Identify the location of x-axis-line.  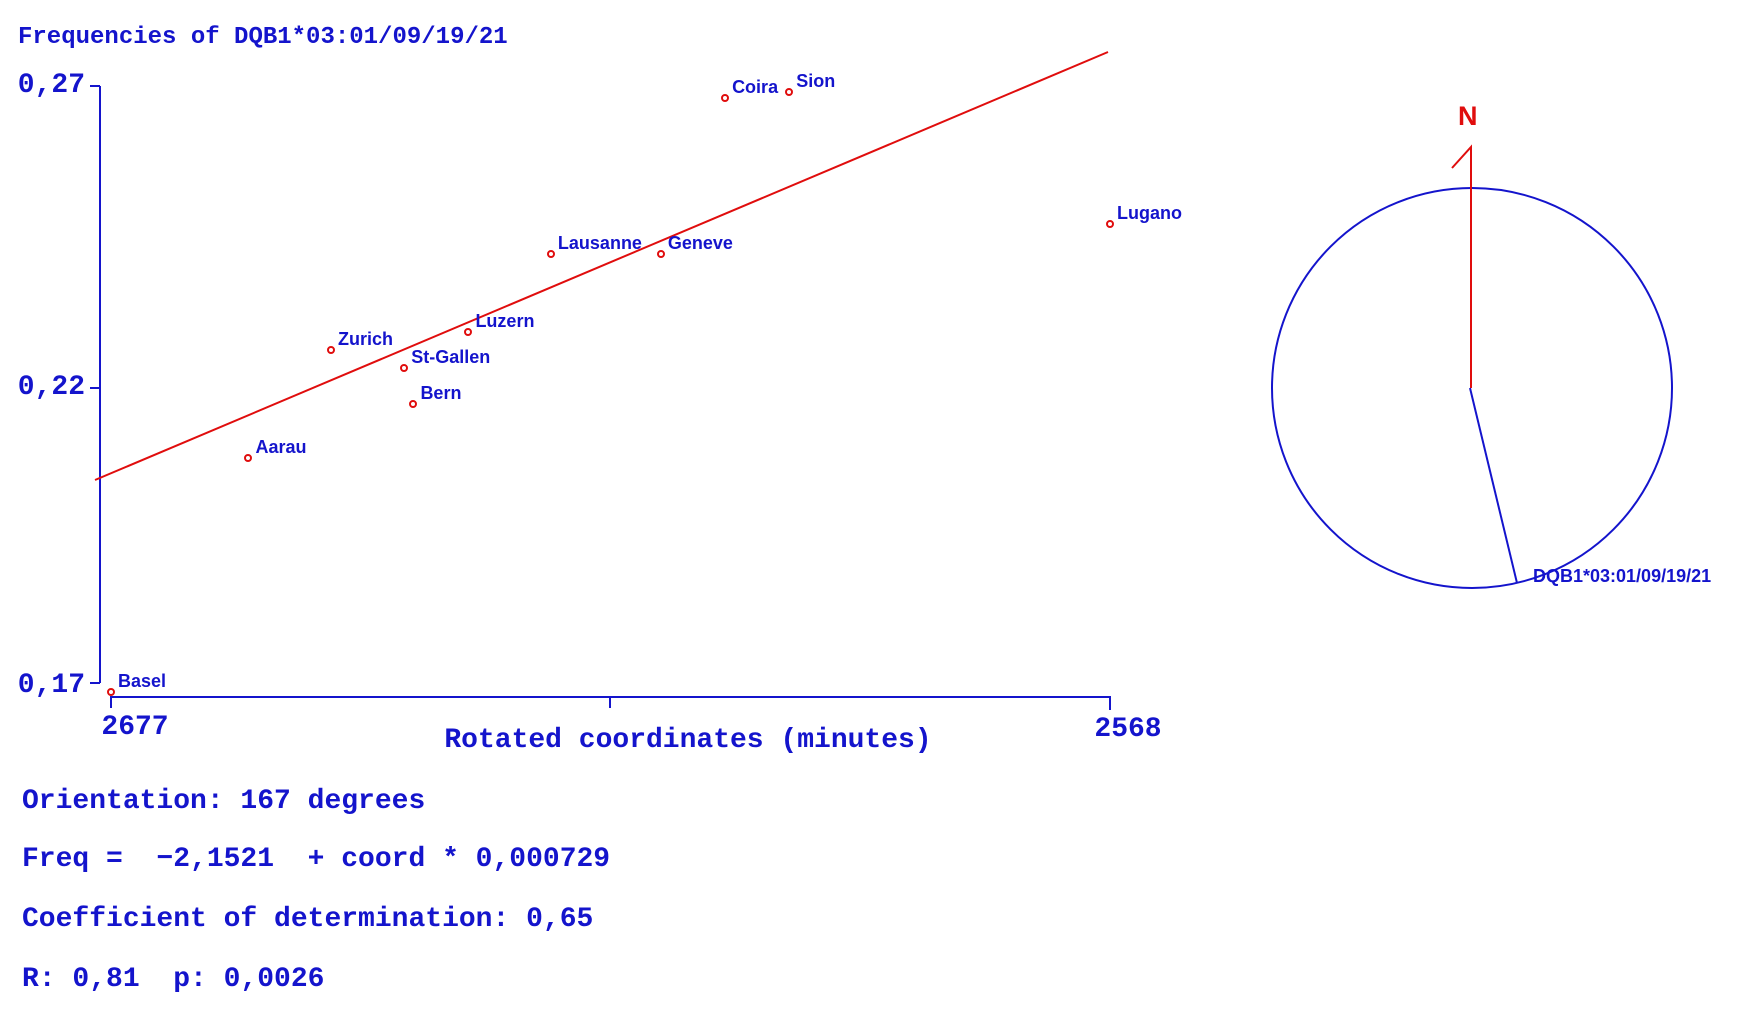
(610, 703).